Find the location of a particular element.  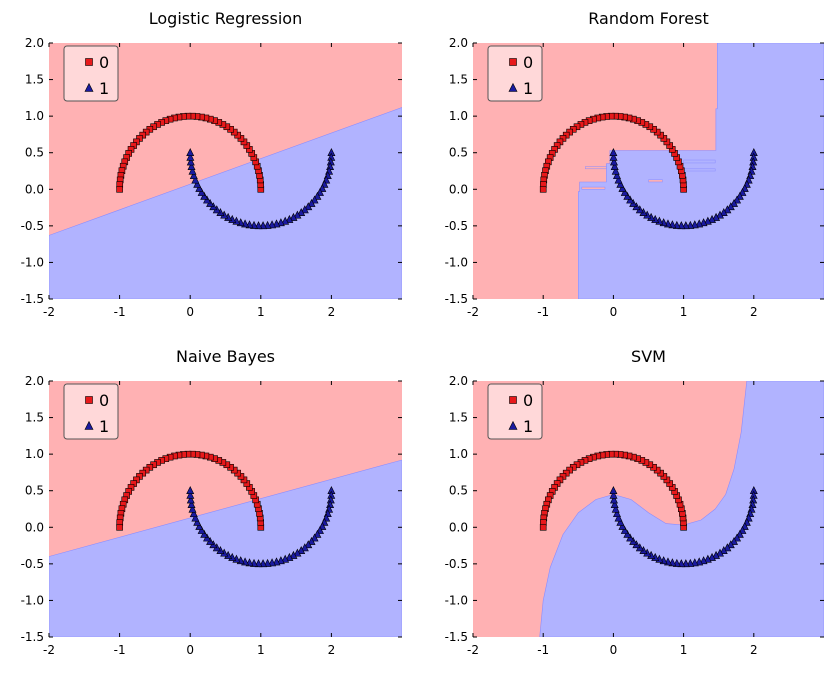

x-tick-label: 1 is located at coordinates (261, 312).